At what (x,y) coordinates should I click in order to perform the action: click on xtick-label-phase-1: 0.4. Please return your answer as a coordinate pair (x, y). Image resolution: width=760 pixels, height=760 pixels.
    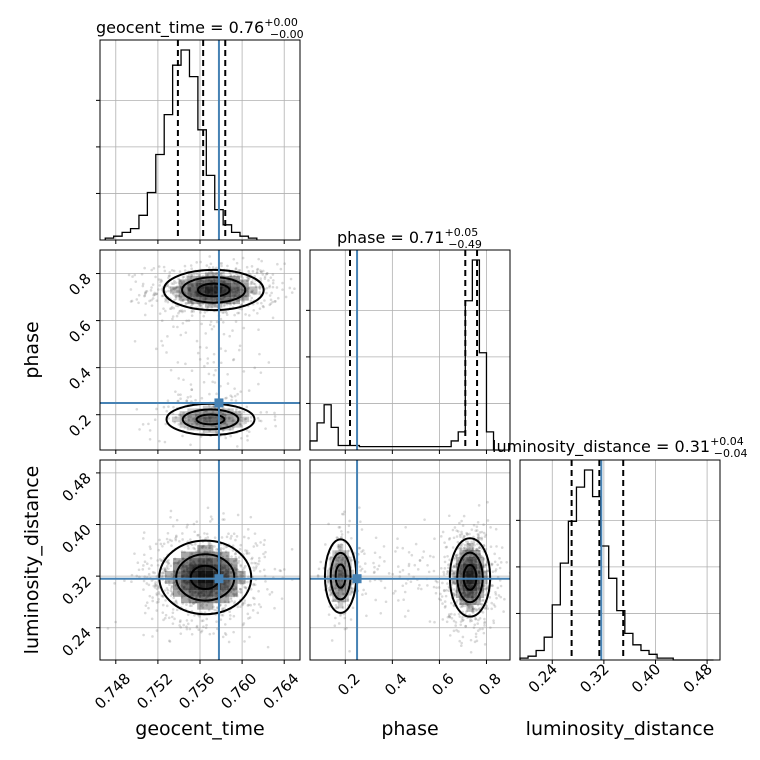
    Looking at the image, I should click on (396, 685).